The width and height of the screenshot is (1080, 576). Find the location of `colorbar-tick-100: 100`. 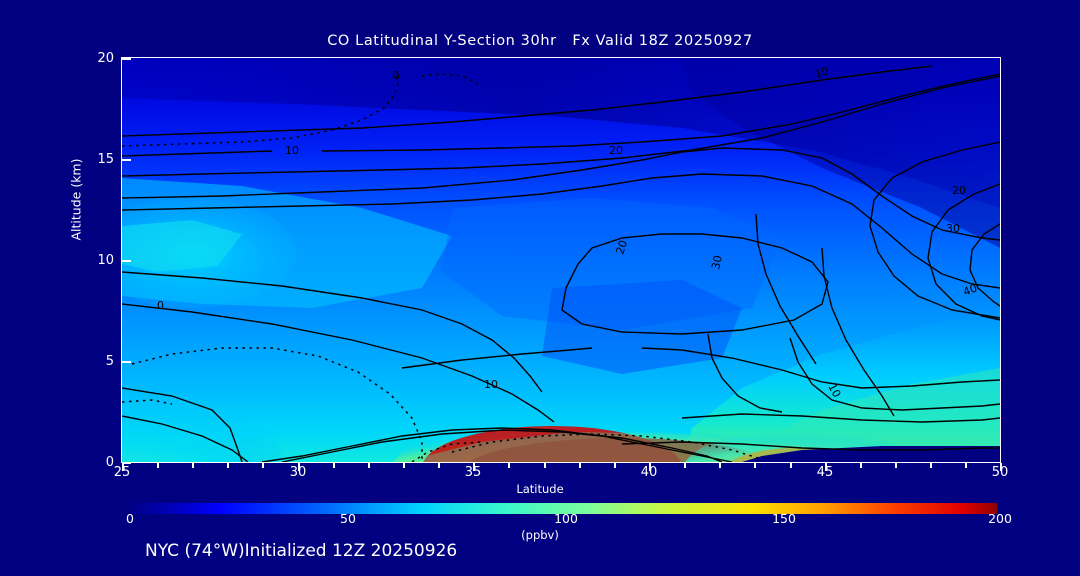

colorbar-tick-100: 100 is located at coordinates (566, 518).